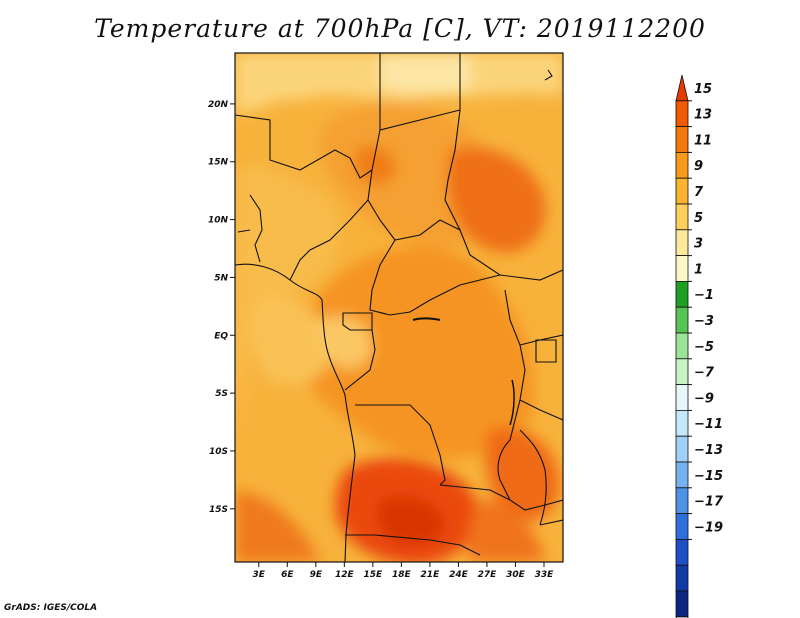  I want to click on lon-tick-label: 9E, so click(316, 575).